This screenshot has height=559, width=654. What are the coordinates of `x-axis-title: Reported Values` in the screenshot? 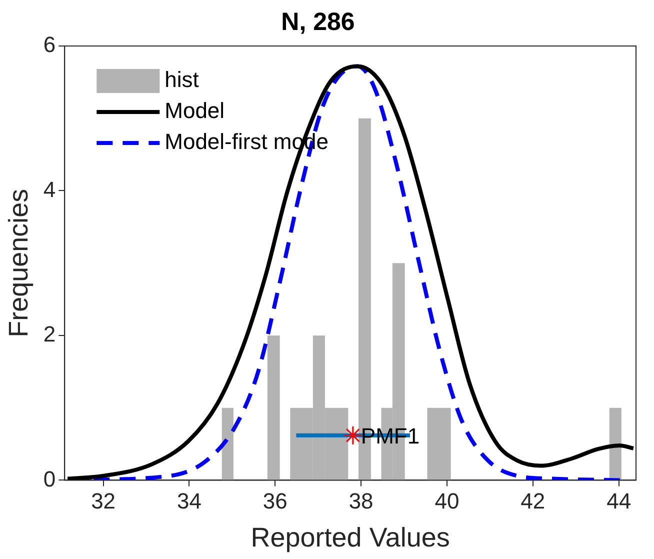 It's located at (350, 537).